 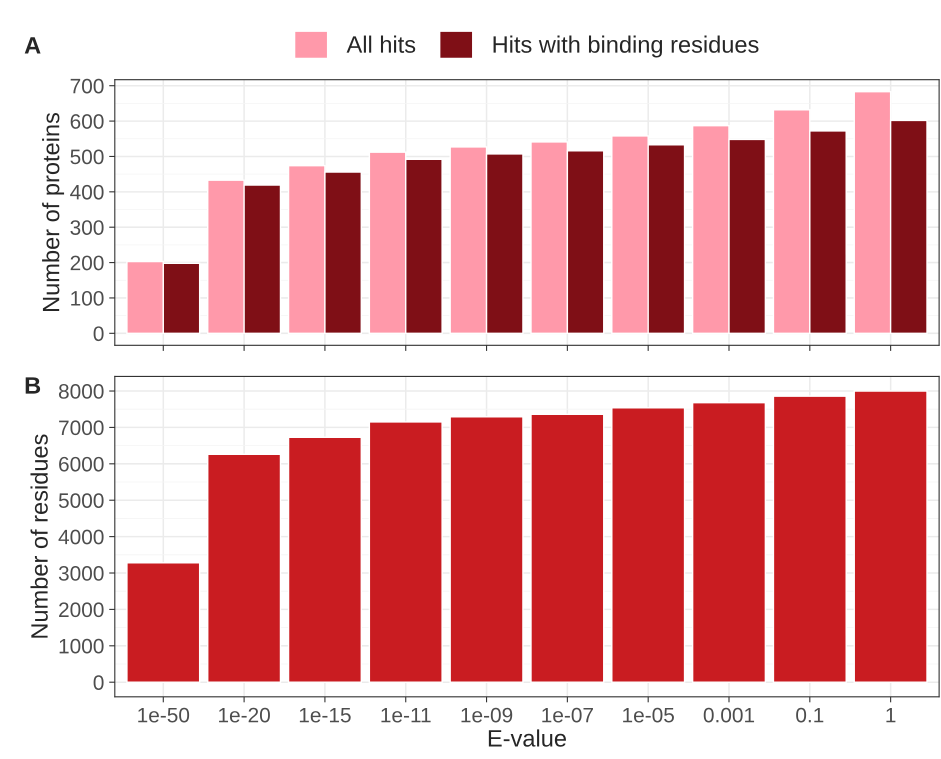 I want to click on y-tick-label: 200, so click(x=87, y=263).